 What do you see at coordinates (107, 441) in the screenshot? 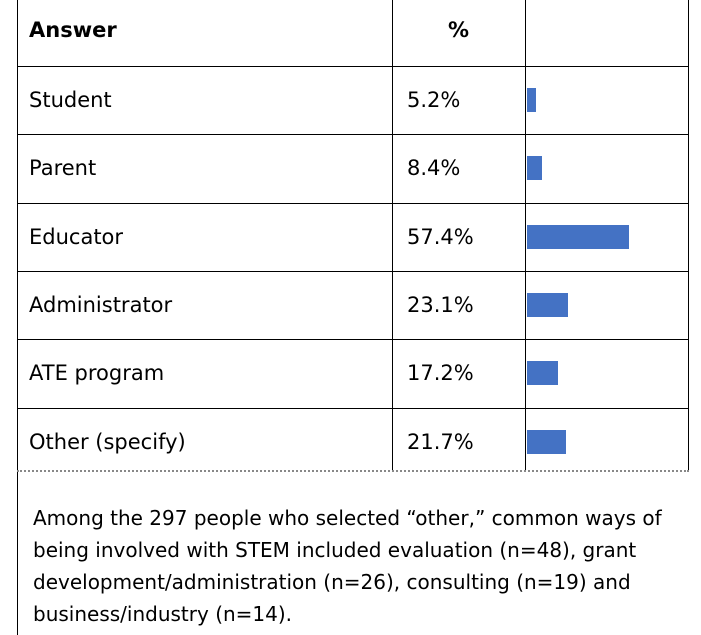
I see `answer-cell: Other (specify)` at bounding box center [107, 441].